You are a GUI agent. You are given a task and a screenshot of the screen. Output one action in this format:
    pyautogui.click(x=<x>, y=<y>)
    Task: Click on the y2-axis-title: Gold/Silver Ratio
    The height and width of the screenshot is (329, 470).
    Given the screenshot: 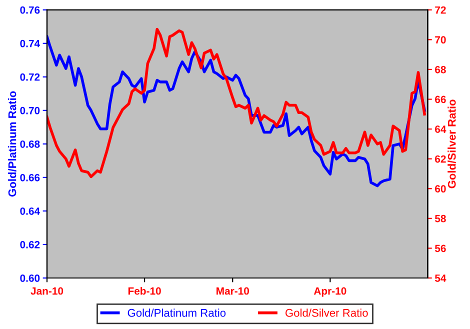 What is the action you would take?
    pyautogui.click(x=452, y=144)
    